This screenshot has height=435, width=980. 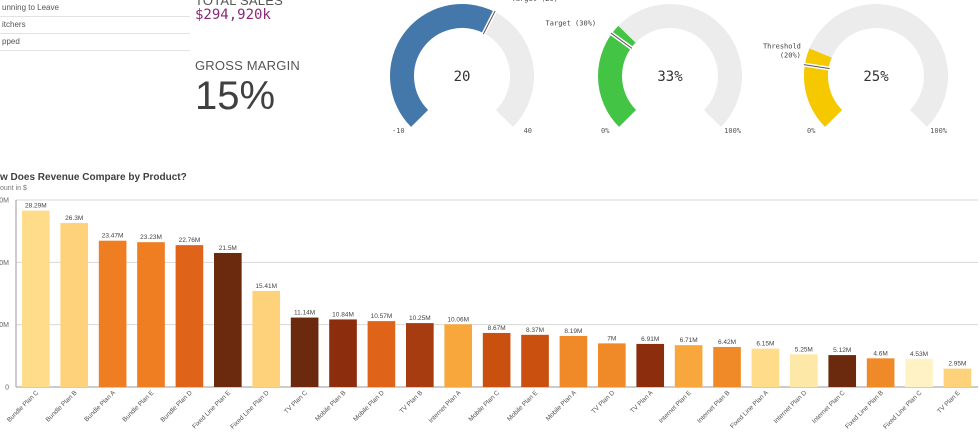 What do you see at coordinates (670, 77) in the screenshot?
I see `gauge-value-label: 33%` at bounding box center [670, 77].